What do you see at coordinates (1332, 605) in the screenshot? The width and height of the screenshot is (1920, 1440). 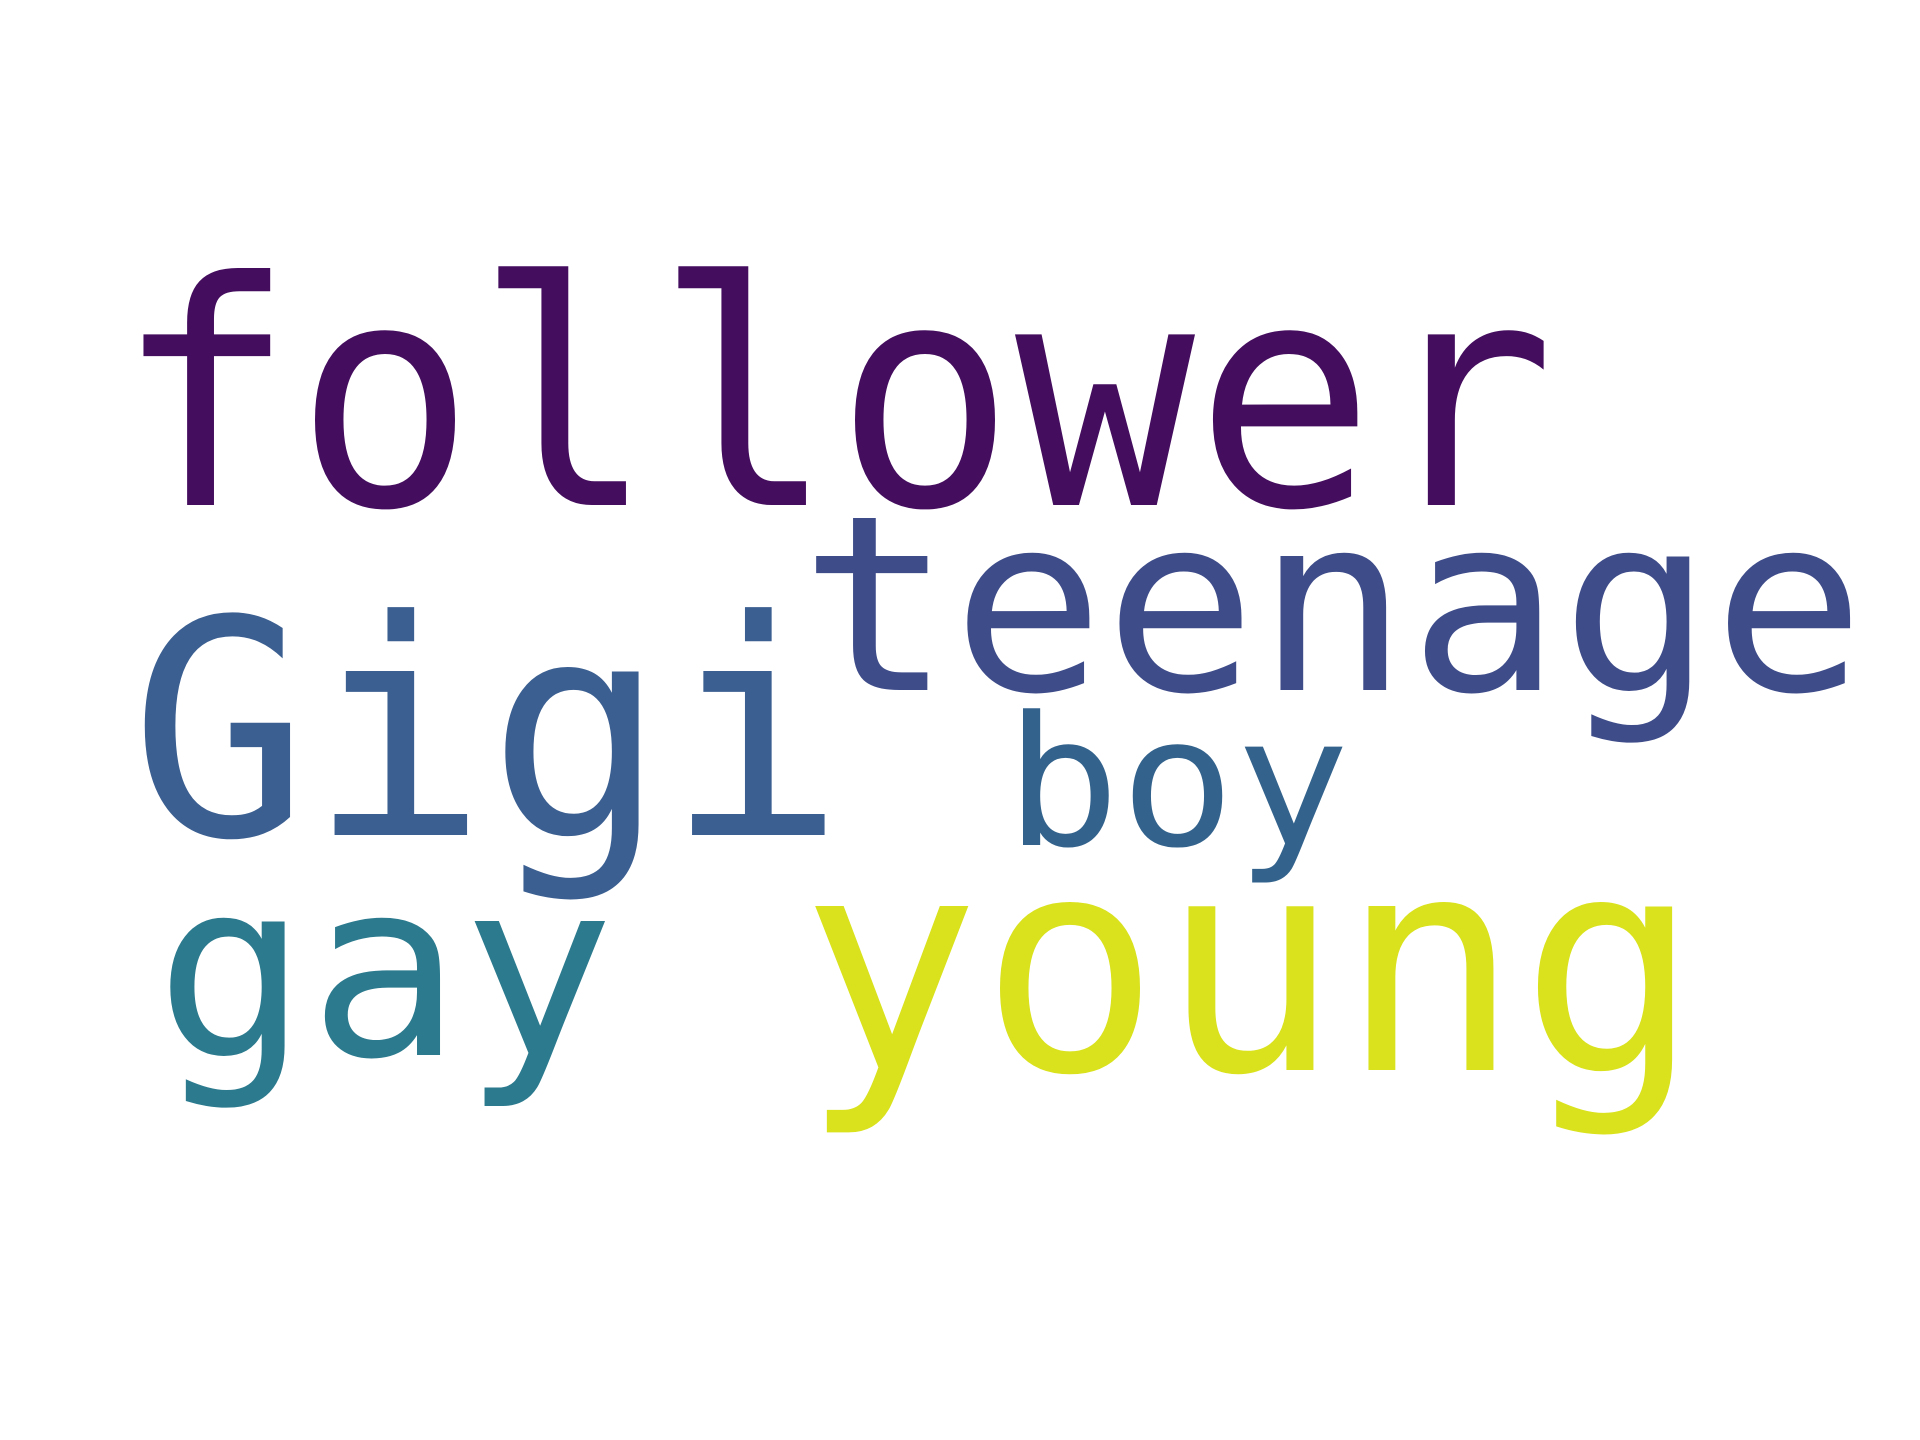 I see `word-teenage: teenage` at bounding box center [1332, 605].